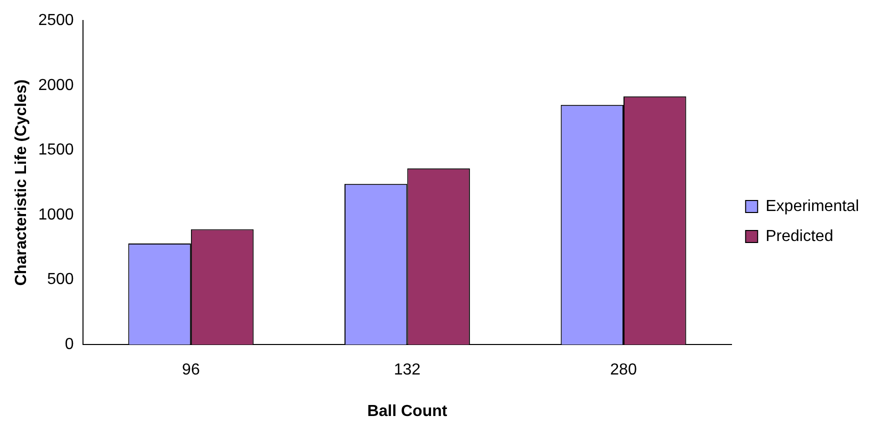  What do you see at coordinates (407, 370) in the screenshot?
I see `x-tick-label: 132` at bounding box center [407, 370].